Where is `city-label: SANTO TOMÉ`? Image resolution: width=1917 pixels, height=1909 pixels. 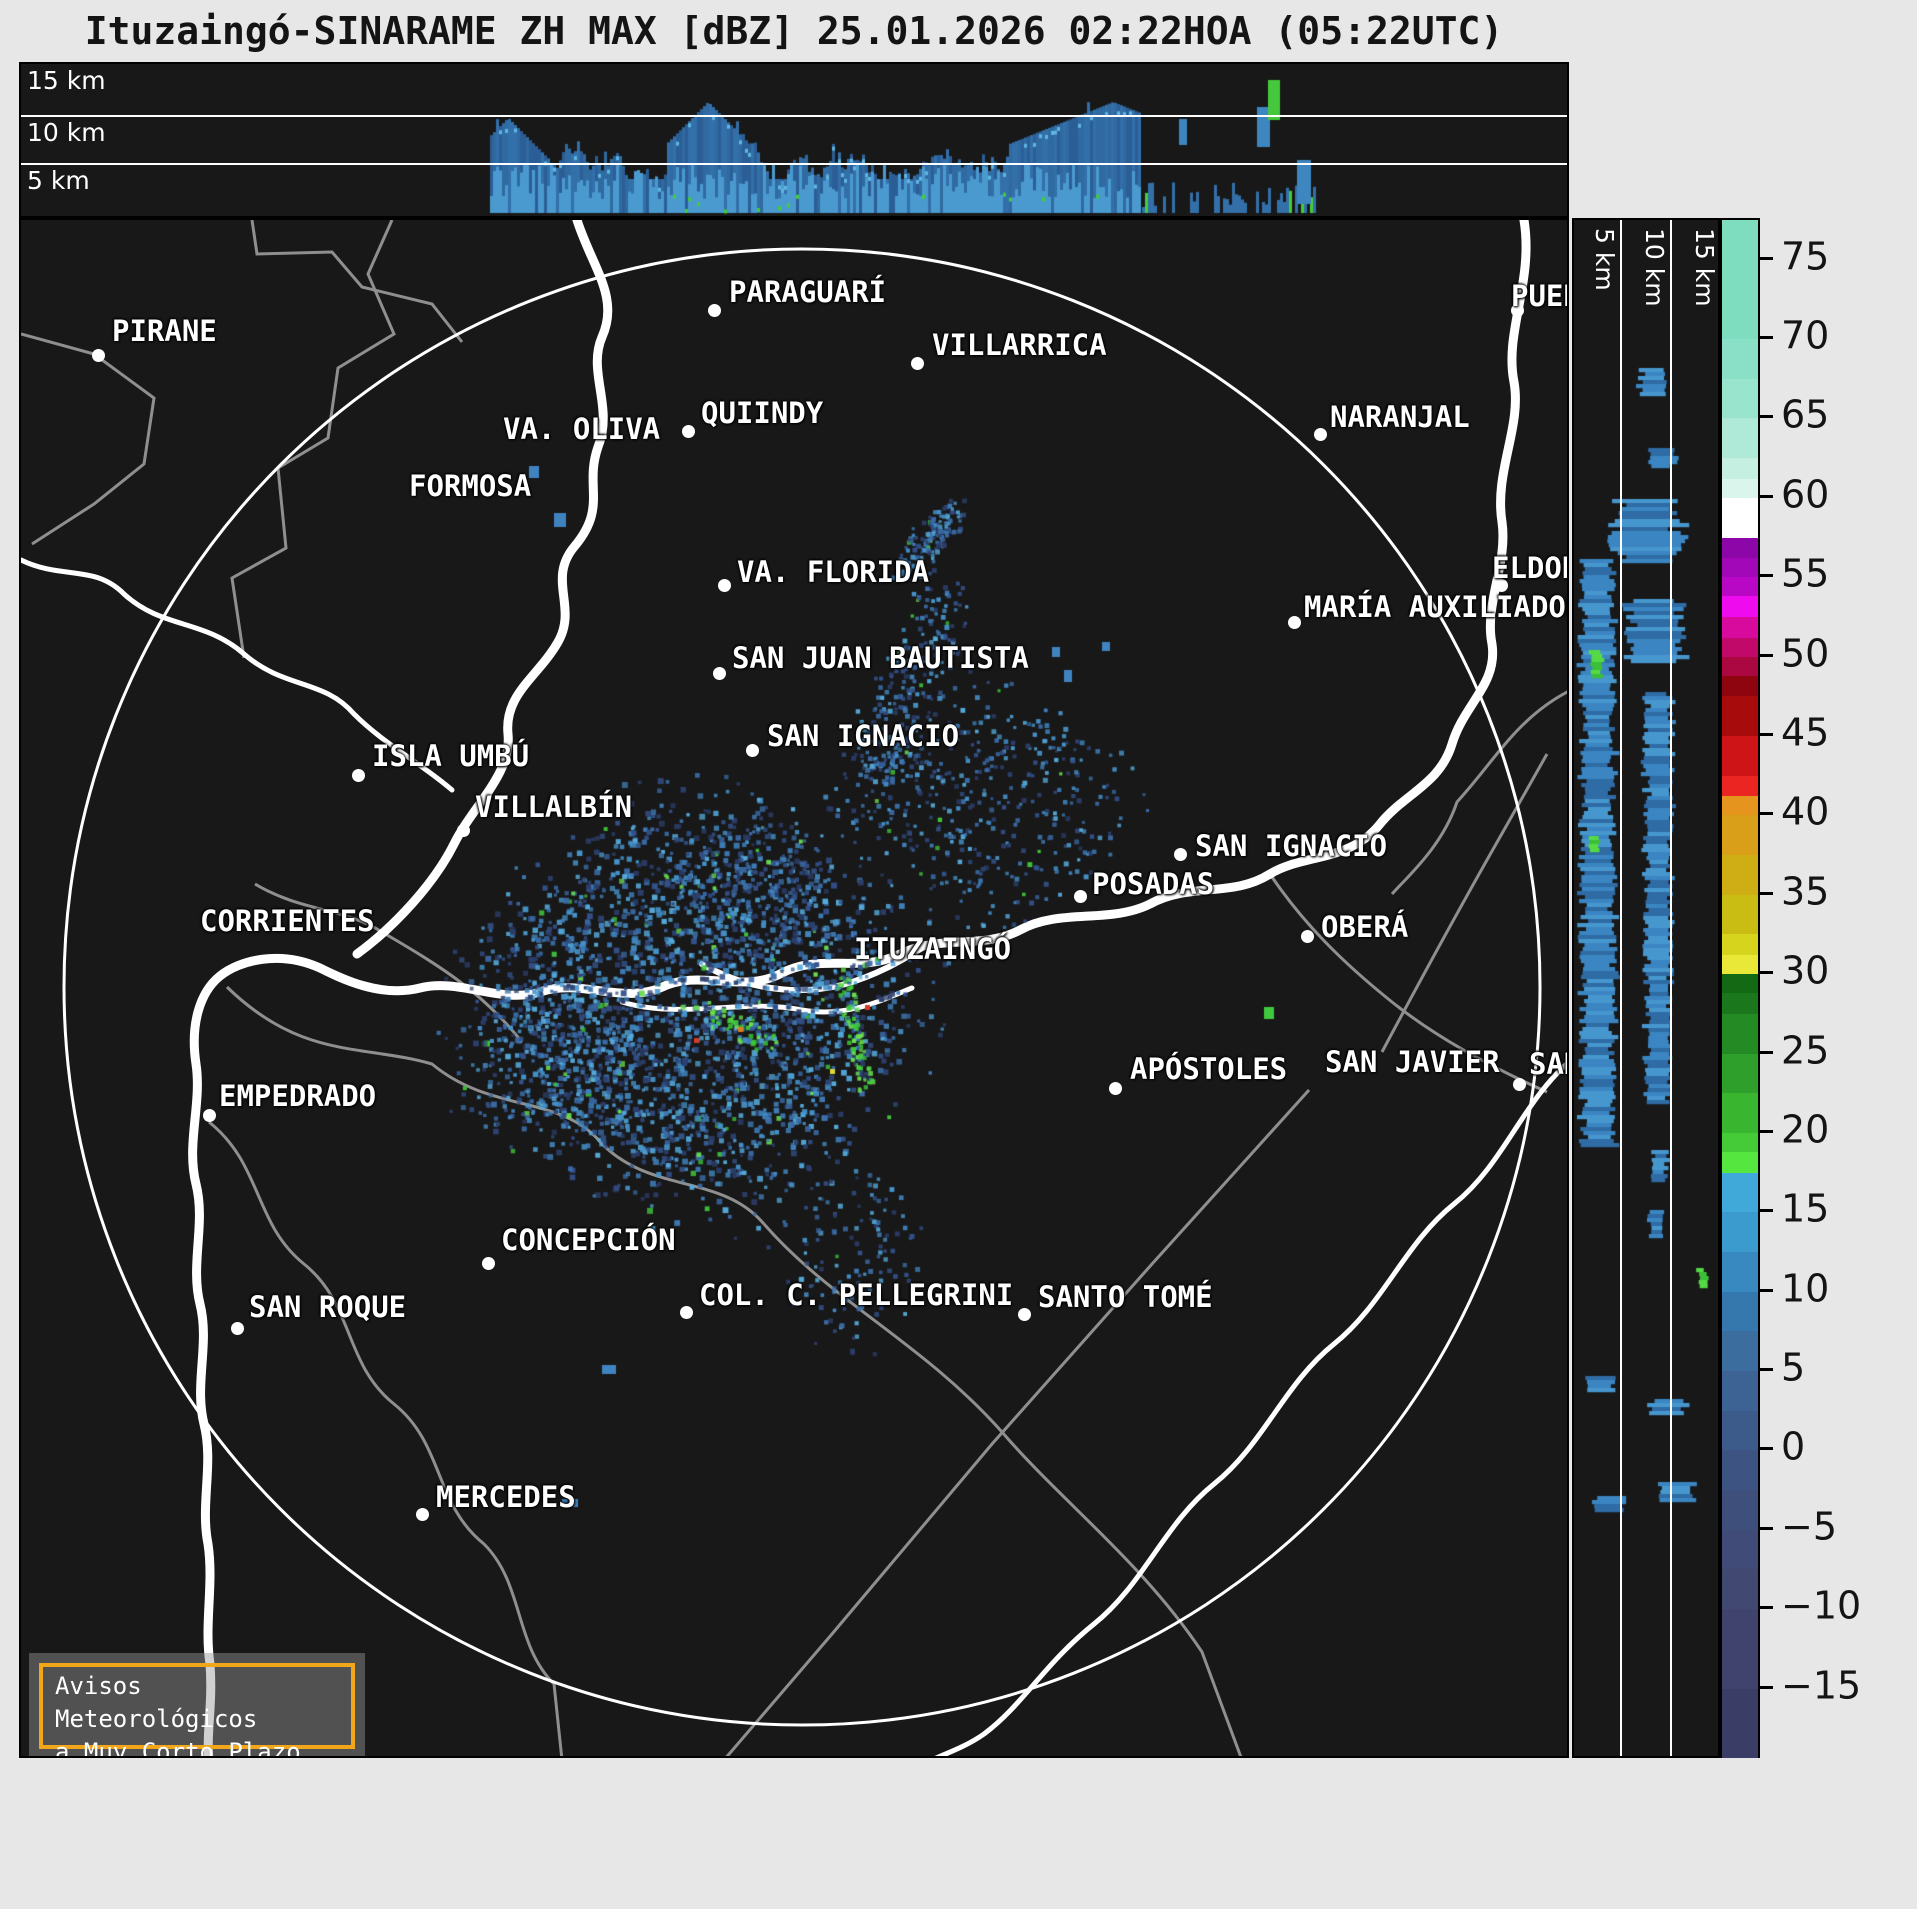
city-label: SANTO TOMÉ is located at coordinates (1125, 1297).